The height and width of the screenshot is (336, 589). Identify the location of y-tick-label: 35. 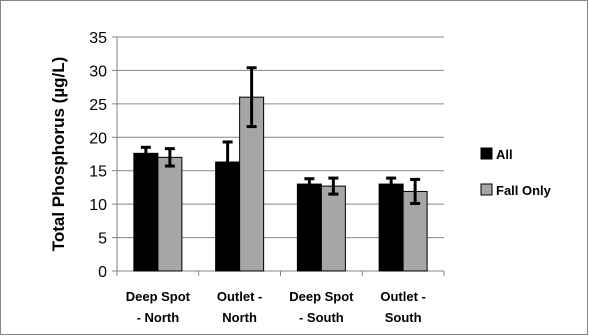
(98, 38).